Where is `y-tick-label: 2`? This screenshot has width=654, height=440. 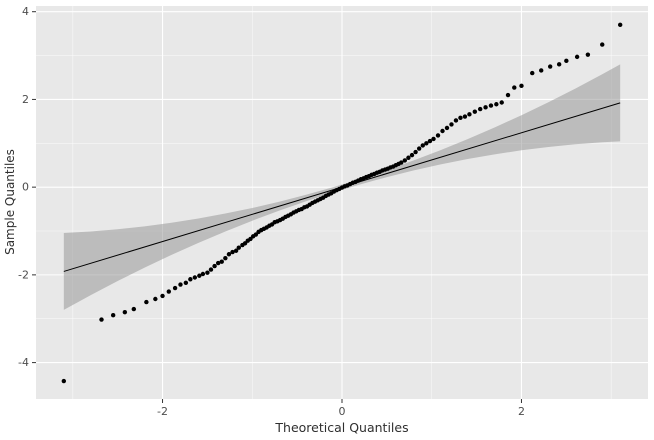 y-tick-label: 2 is located at coordinates (25, 99).